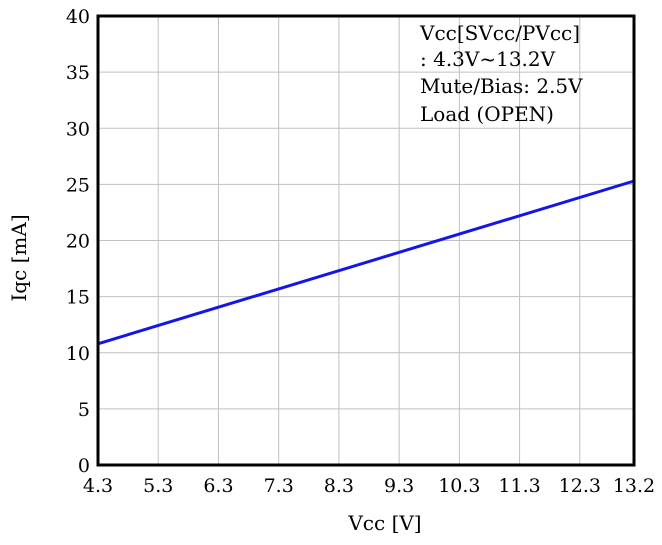  What do you see at coordinates (78, 129) in the screenshot?
I see `y-tick-label: 30` at bounding box center [78, 129].